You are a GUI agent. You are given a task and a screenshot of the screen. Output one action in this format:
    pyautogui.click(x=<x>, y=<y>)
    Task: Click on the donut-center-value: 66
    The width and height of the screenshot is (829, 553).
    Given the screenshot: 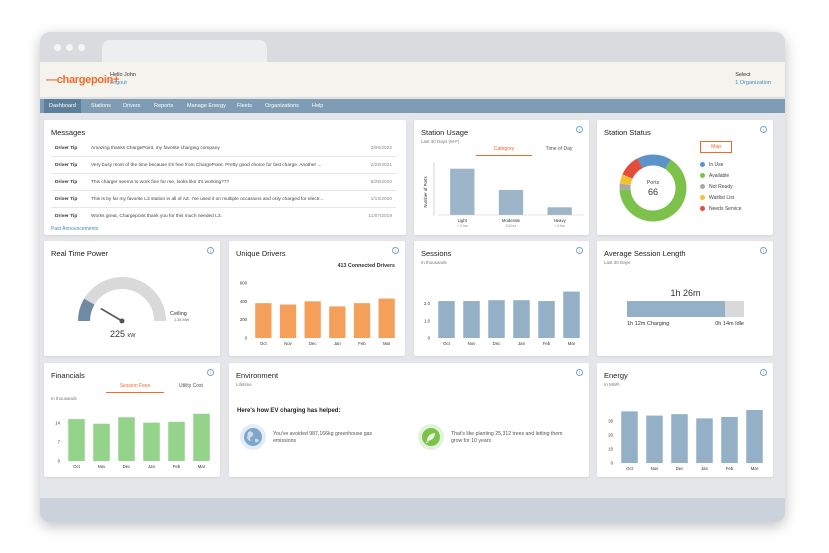 What is the action you would take?
    pyautogui.click(x=652, y=192)
    